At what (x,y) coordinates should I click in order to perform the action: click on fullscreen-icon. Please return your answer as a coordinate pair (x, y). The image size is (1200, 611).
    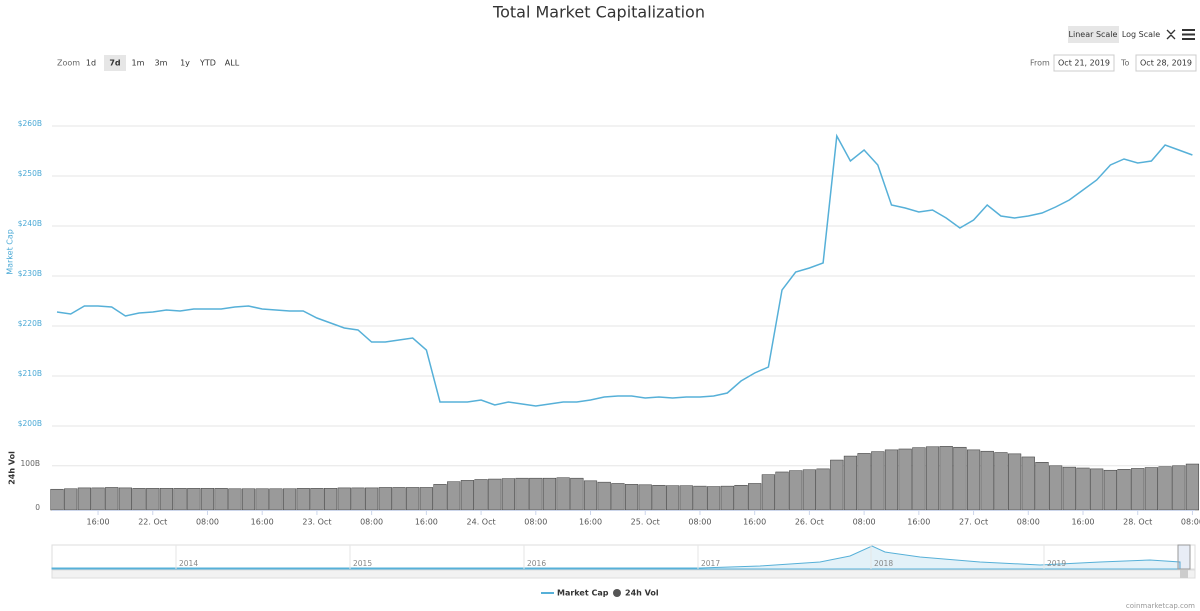
    Looking at the image, I should click on (1171, 34).